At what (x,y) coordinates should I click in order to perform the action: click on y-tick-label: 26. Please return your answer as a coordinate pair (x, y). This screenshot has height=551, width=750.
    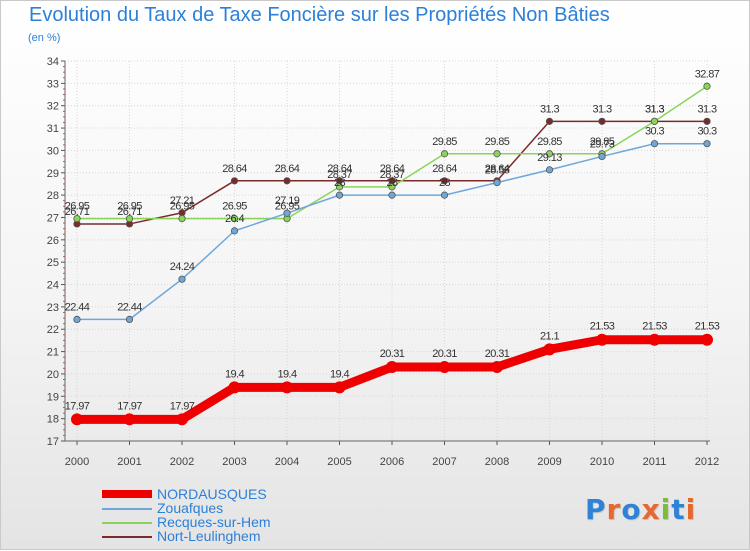
    Looking at the image, I should click on (53, 241).